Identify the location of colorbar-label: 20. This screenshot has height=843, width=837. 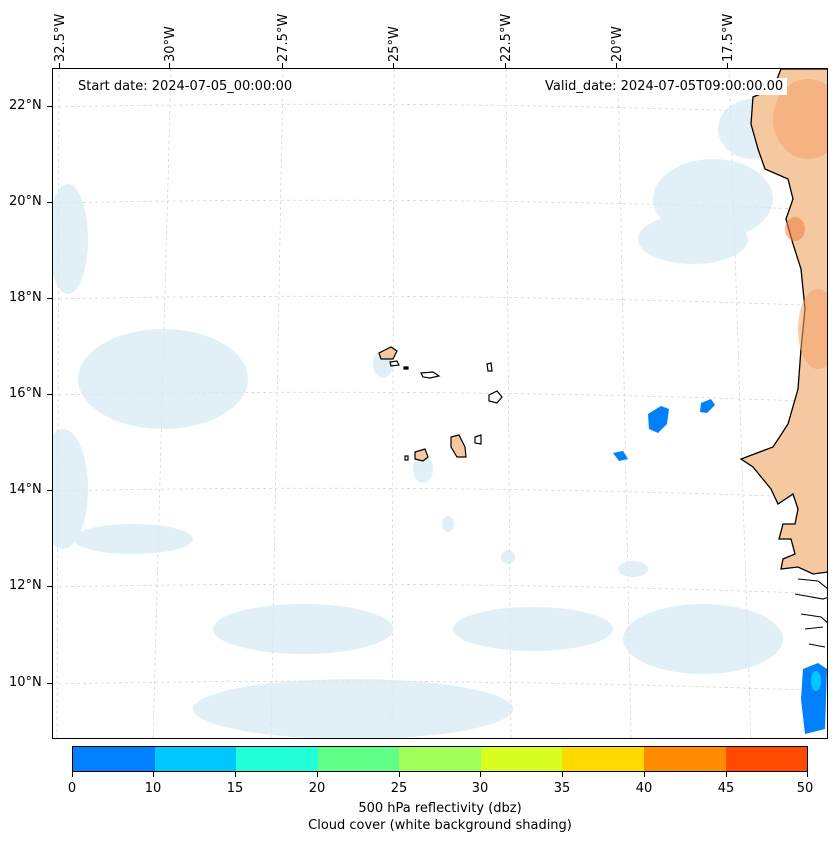
(317, 788).